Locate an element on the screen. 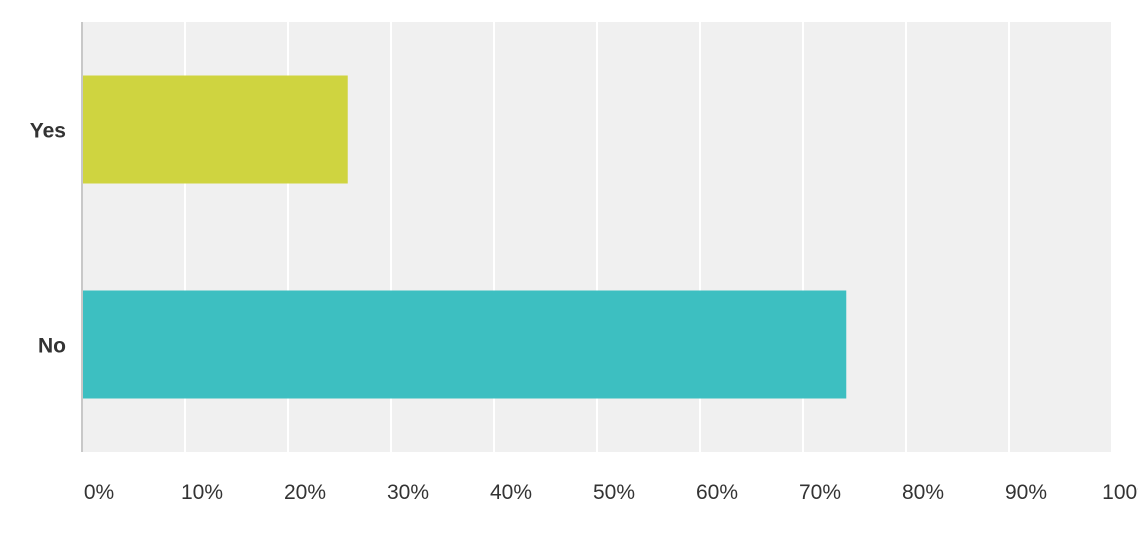  x-axis-ticks: 0% 10% 20% 30% 40% 50% 60% 70% 80% 90% 100% is located at coordinates (611, 492).